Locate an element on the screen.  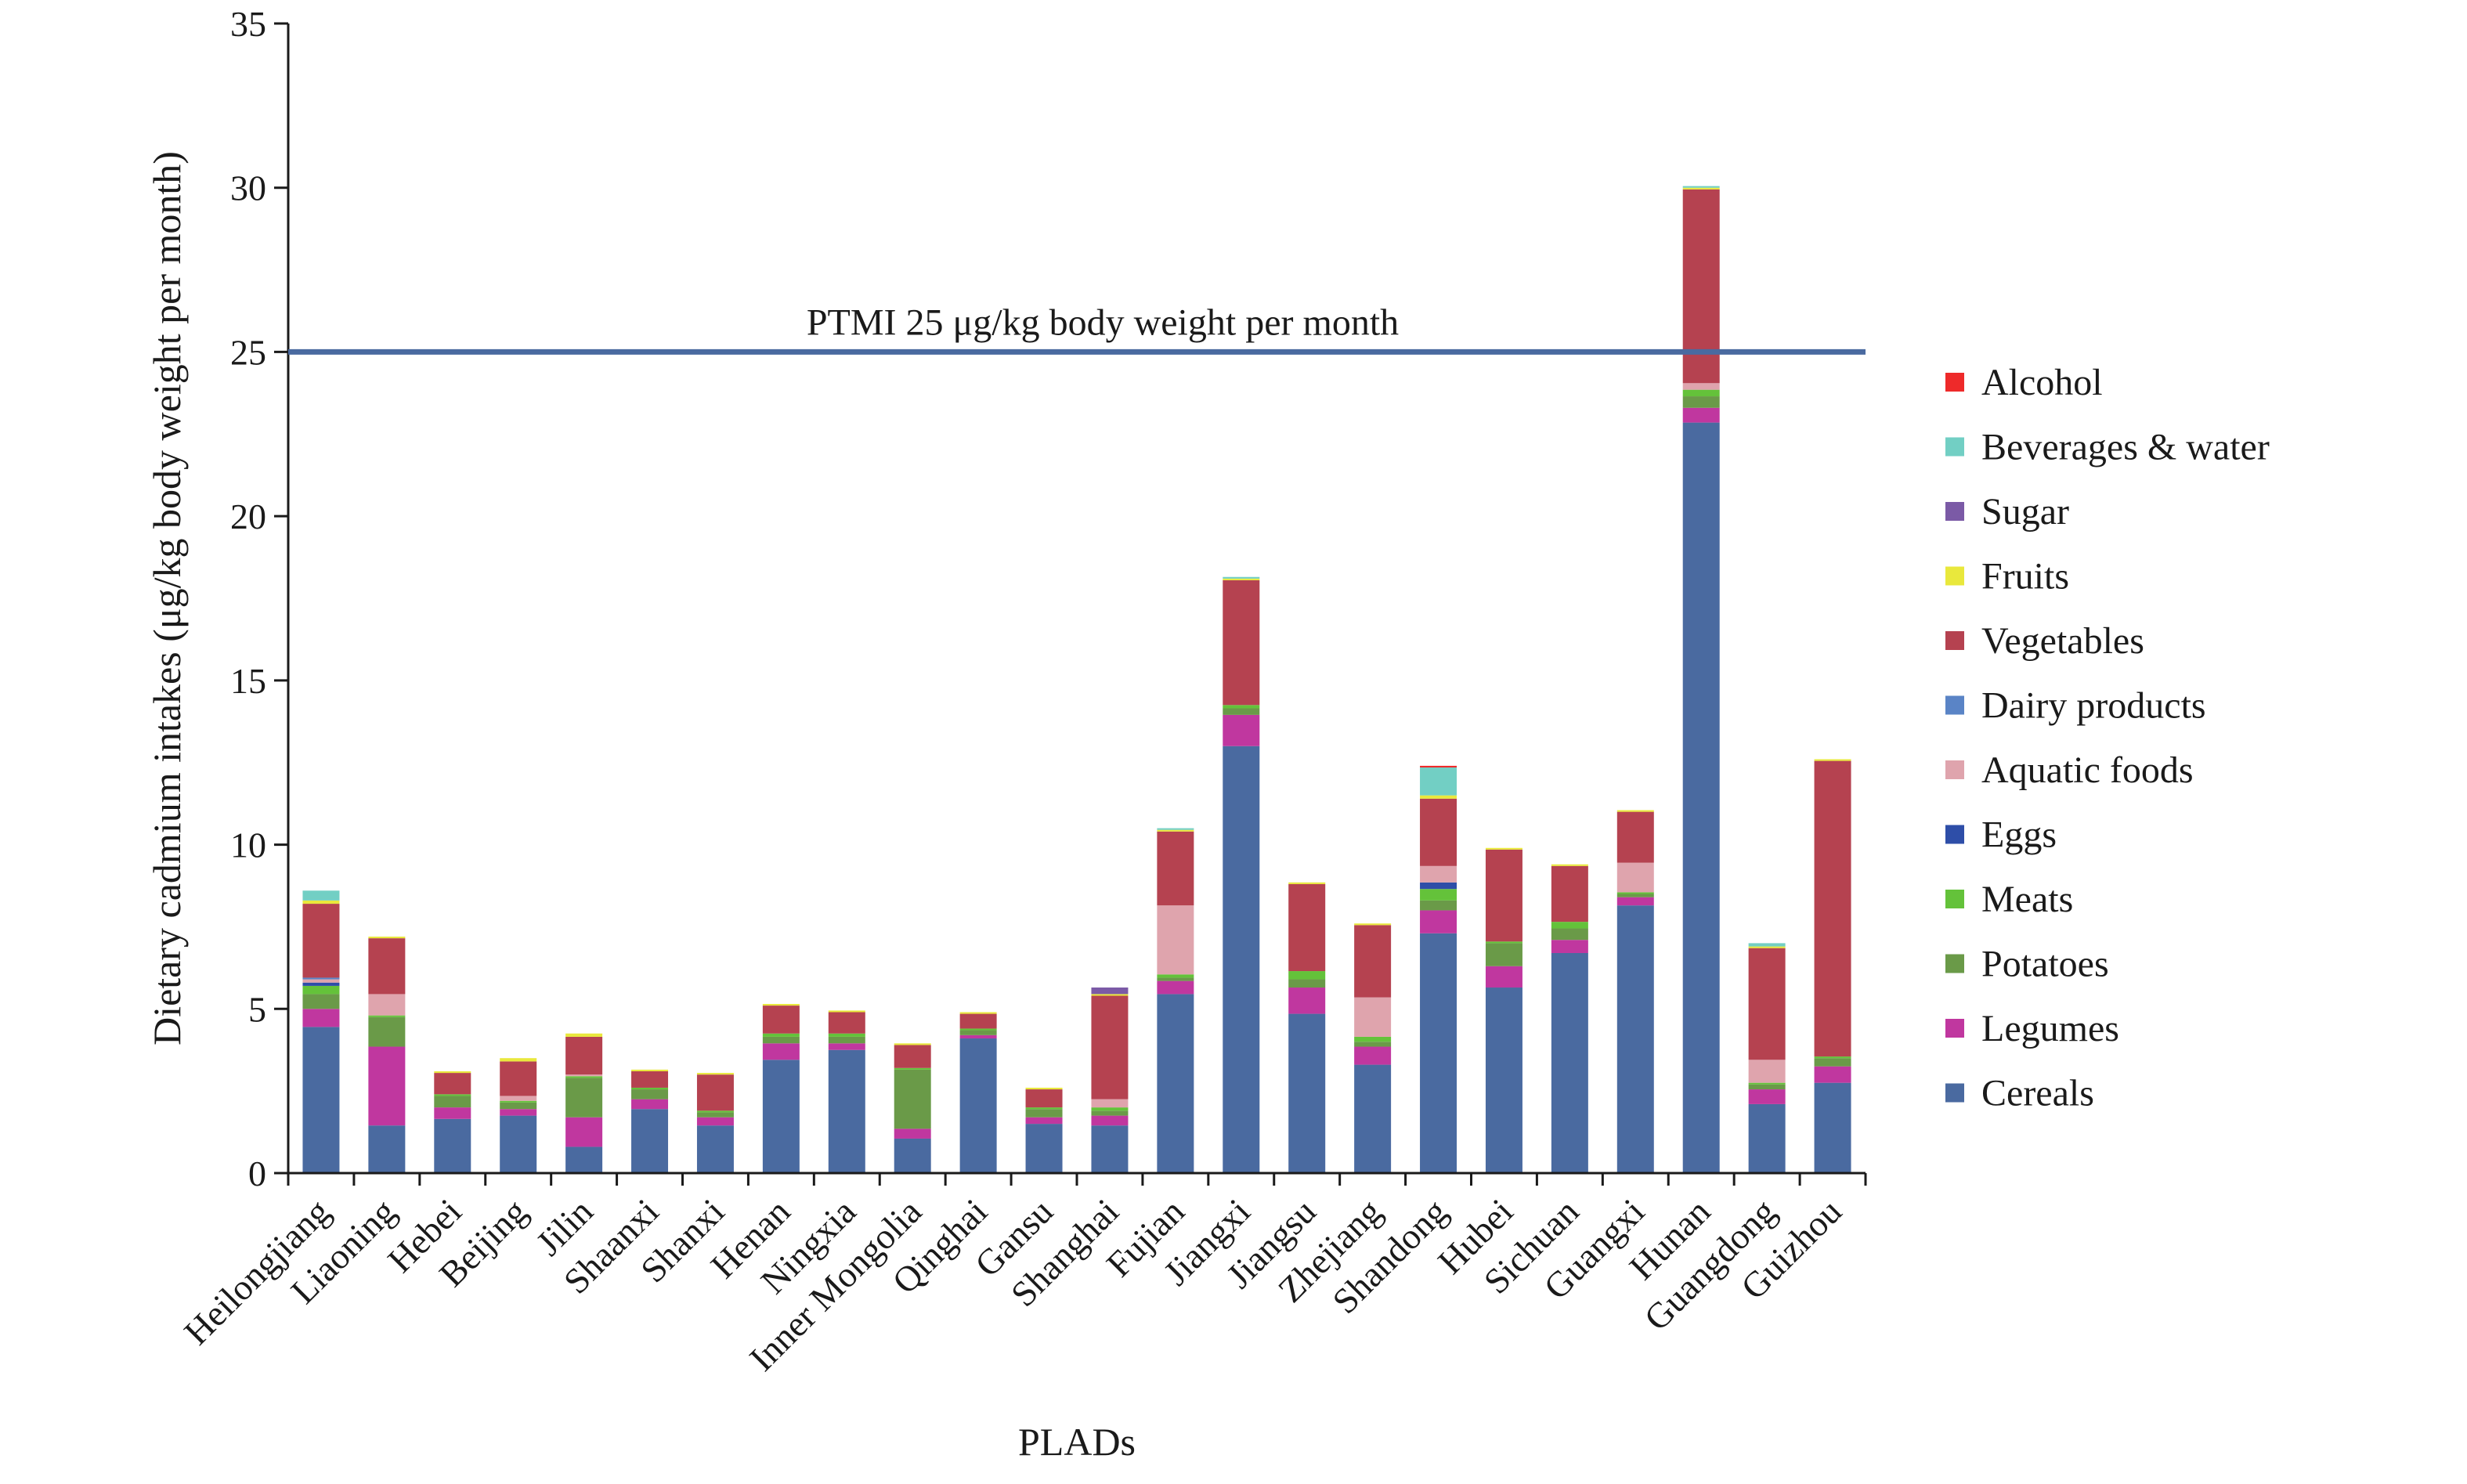
y-tick-label: 25 is located at coordinates (248, 352).